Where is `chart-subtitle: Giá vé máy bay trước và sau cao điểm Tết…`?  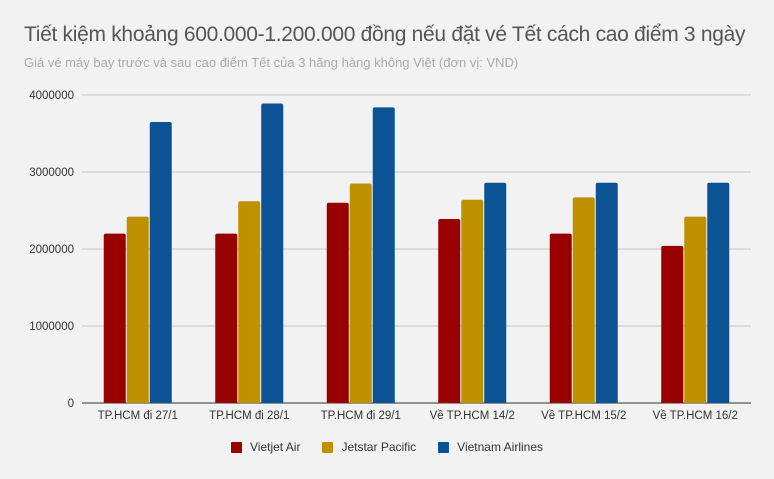 chart-subtitle: Giá vé máy bay trước và sau cao điểm Tết… is located at coordinates (271, 62).